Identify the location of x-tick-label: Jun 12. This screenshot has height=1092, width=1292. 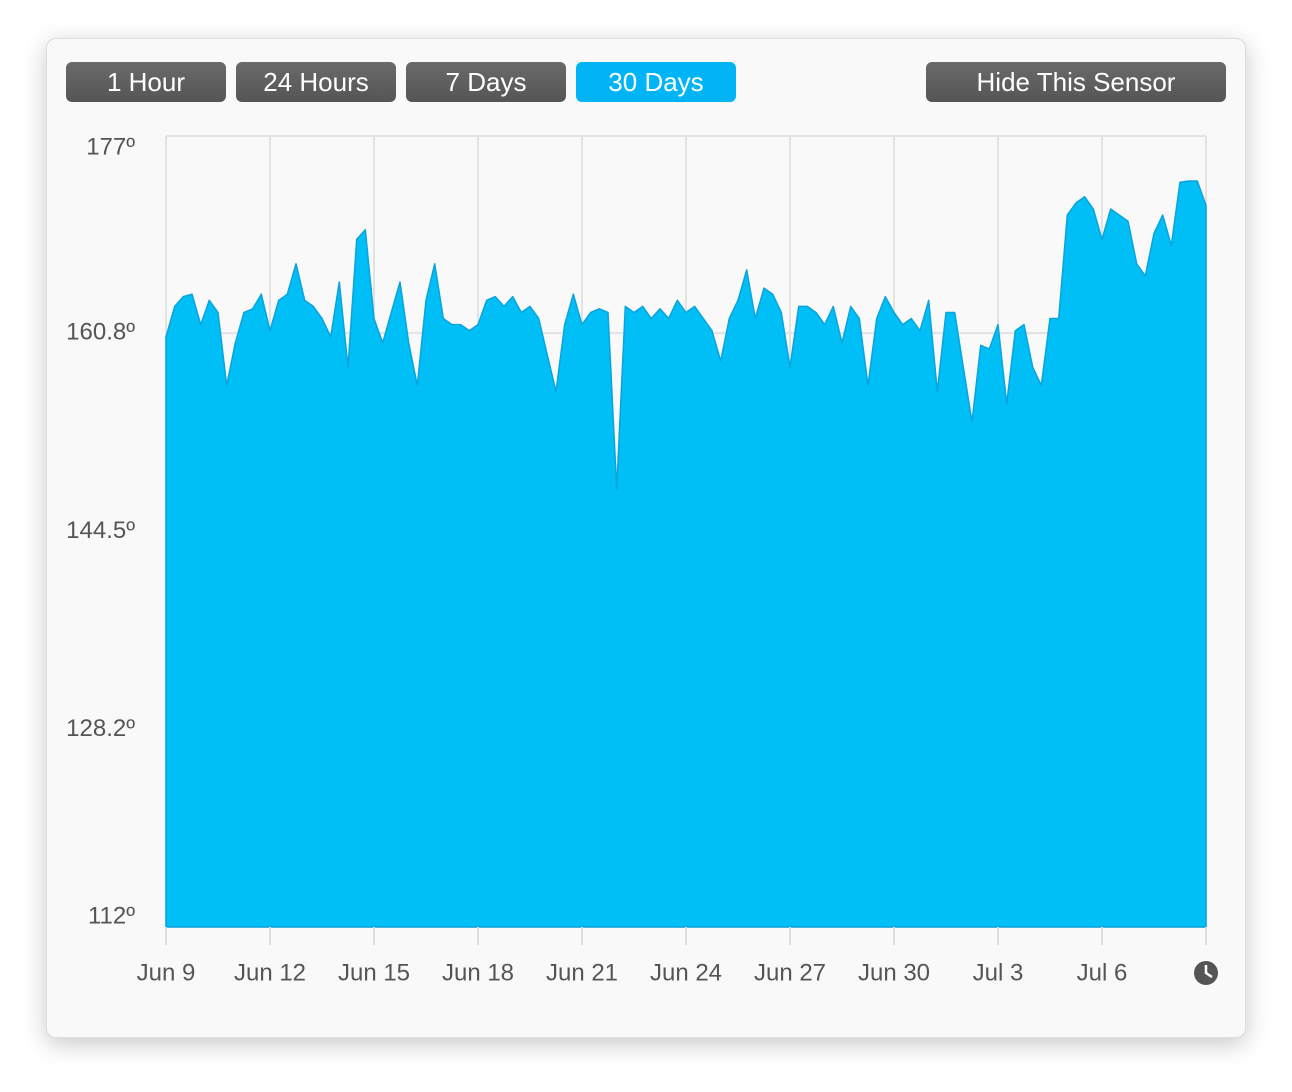
(270, 972).